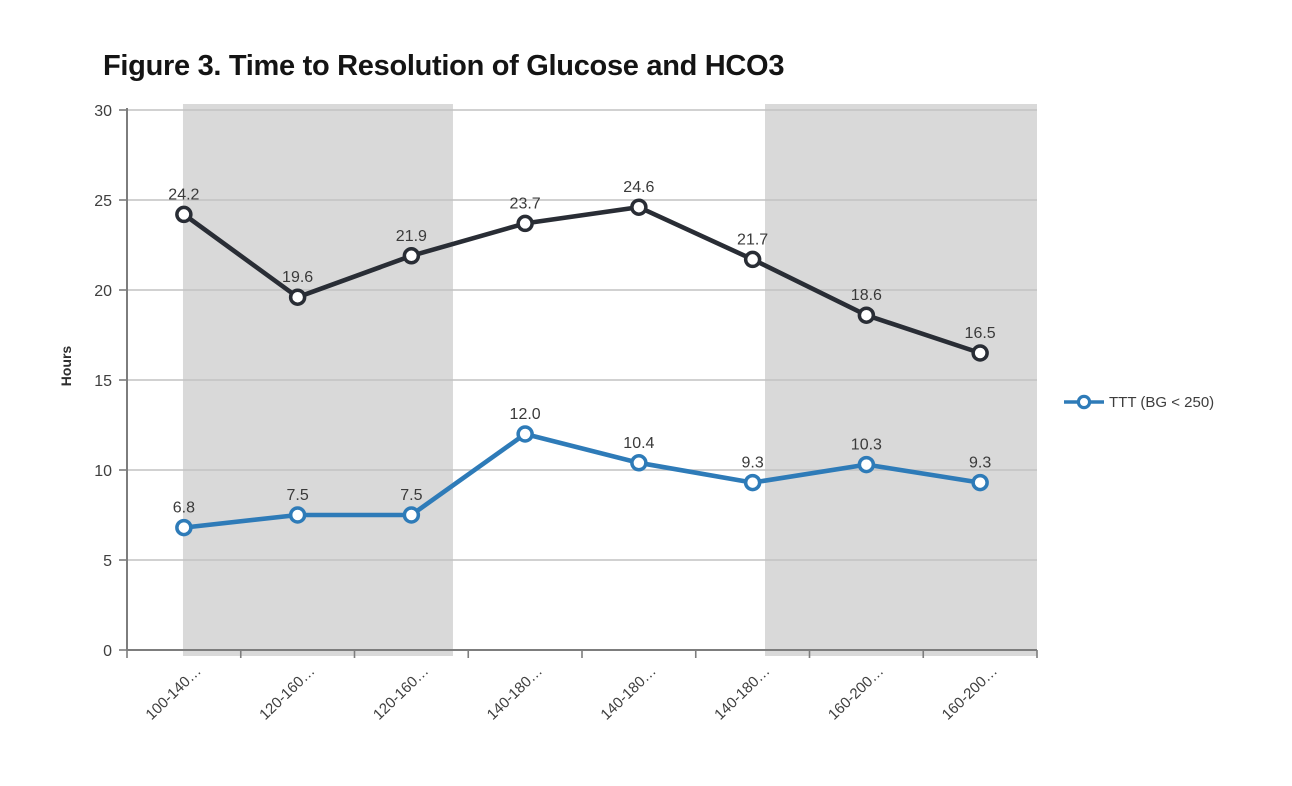  I want to click on y-tick-label: 25, so click(103, 201).